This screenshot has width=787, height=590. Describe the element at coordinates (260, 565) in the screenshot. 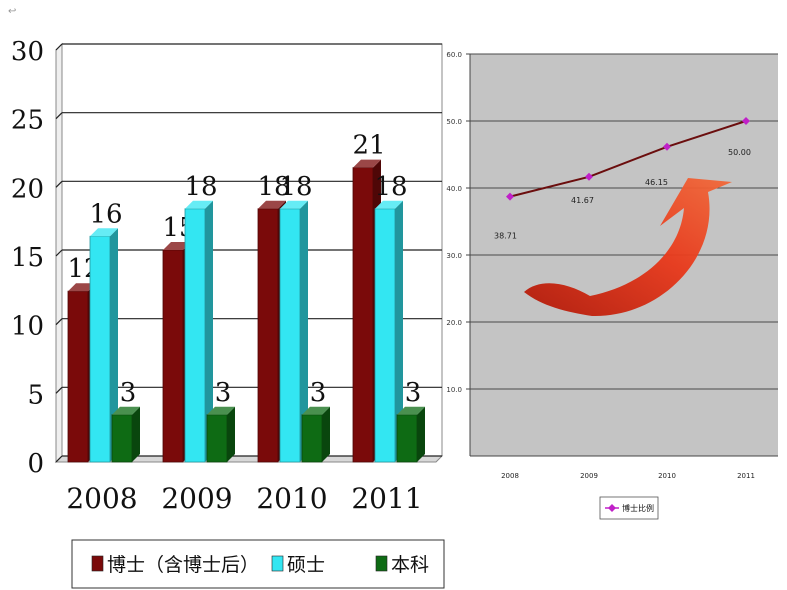

I see `bar-chart-legend-items: 博士（含博士后） 硕士 本科` at that location.